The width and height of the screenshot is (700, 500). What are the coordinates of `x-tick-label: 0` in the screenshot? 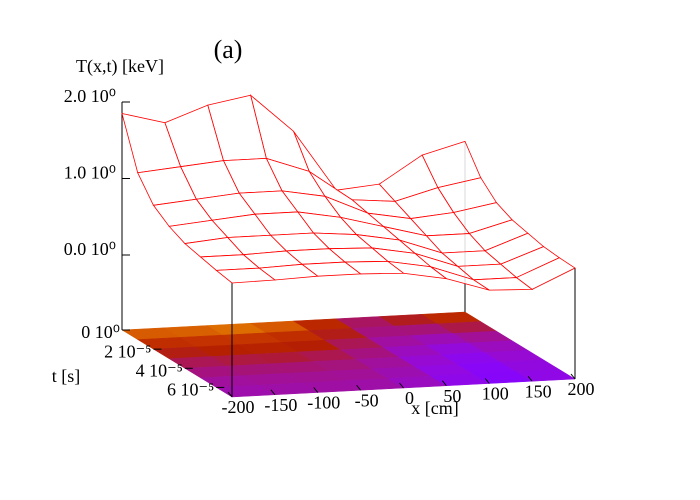 It's located at (409, 398).